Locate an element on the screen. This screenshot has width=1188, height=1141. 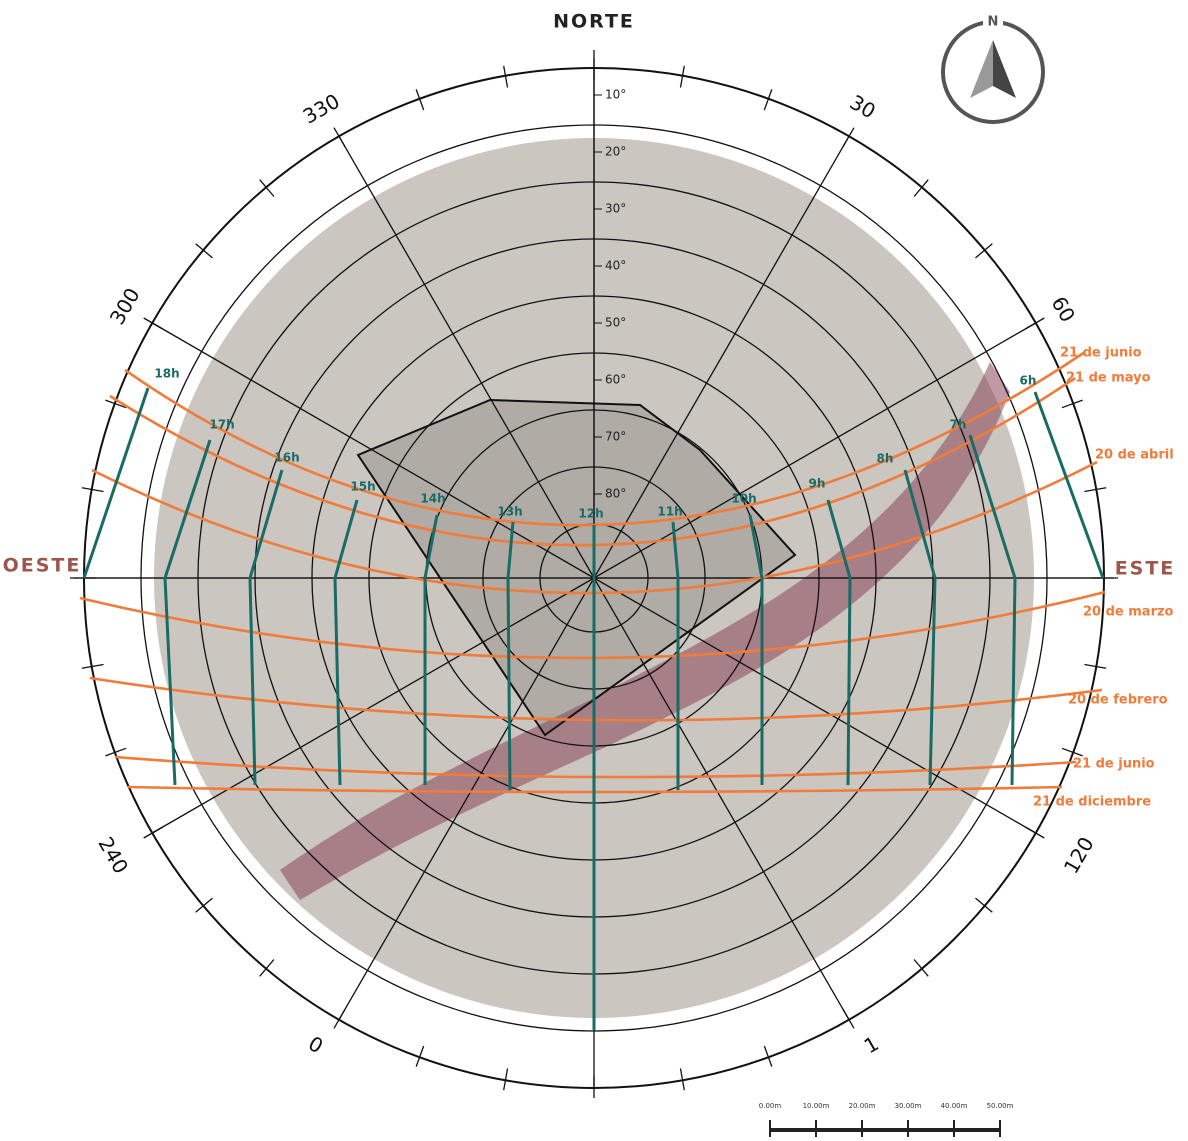
scale-label: 20.00m is located at coordinates (862, 1106).